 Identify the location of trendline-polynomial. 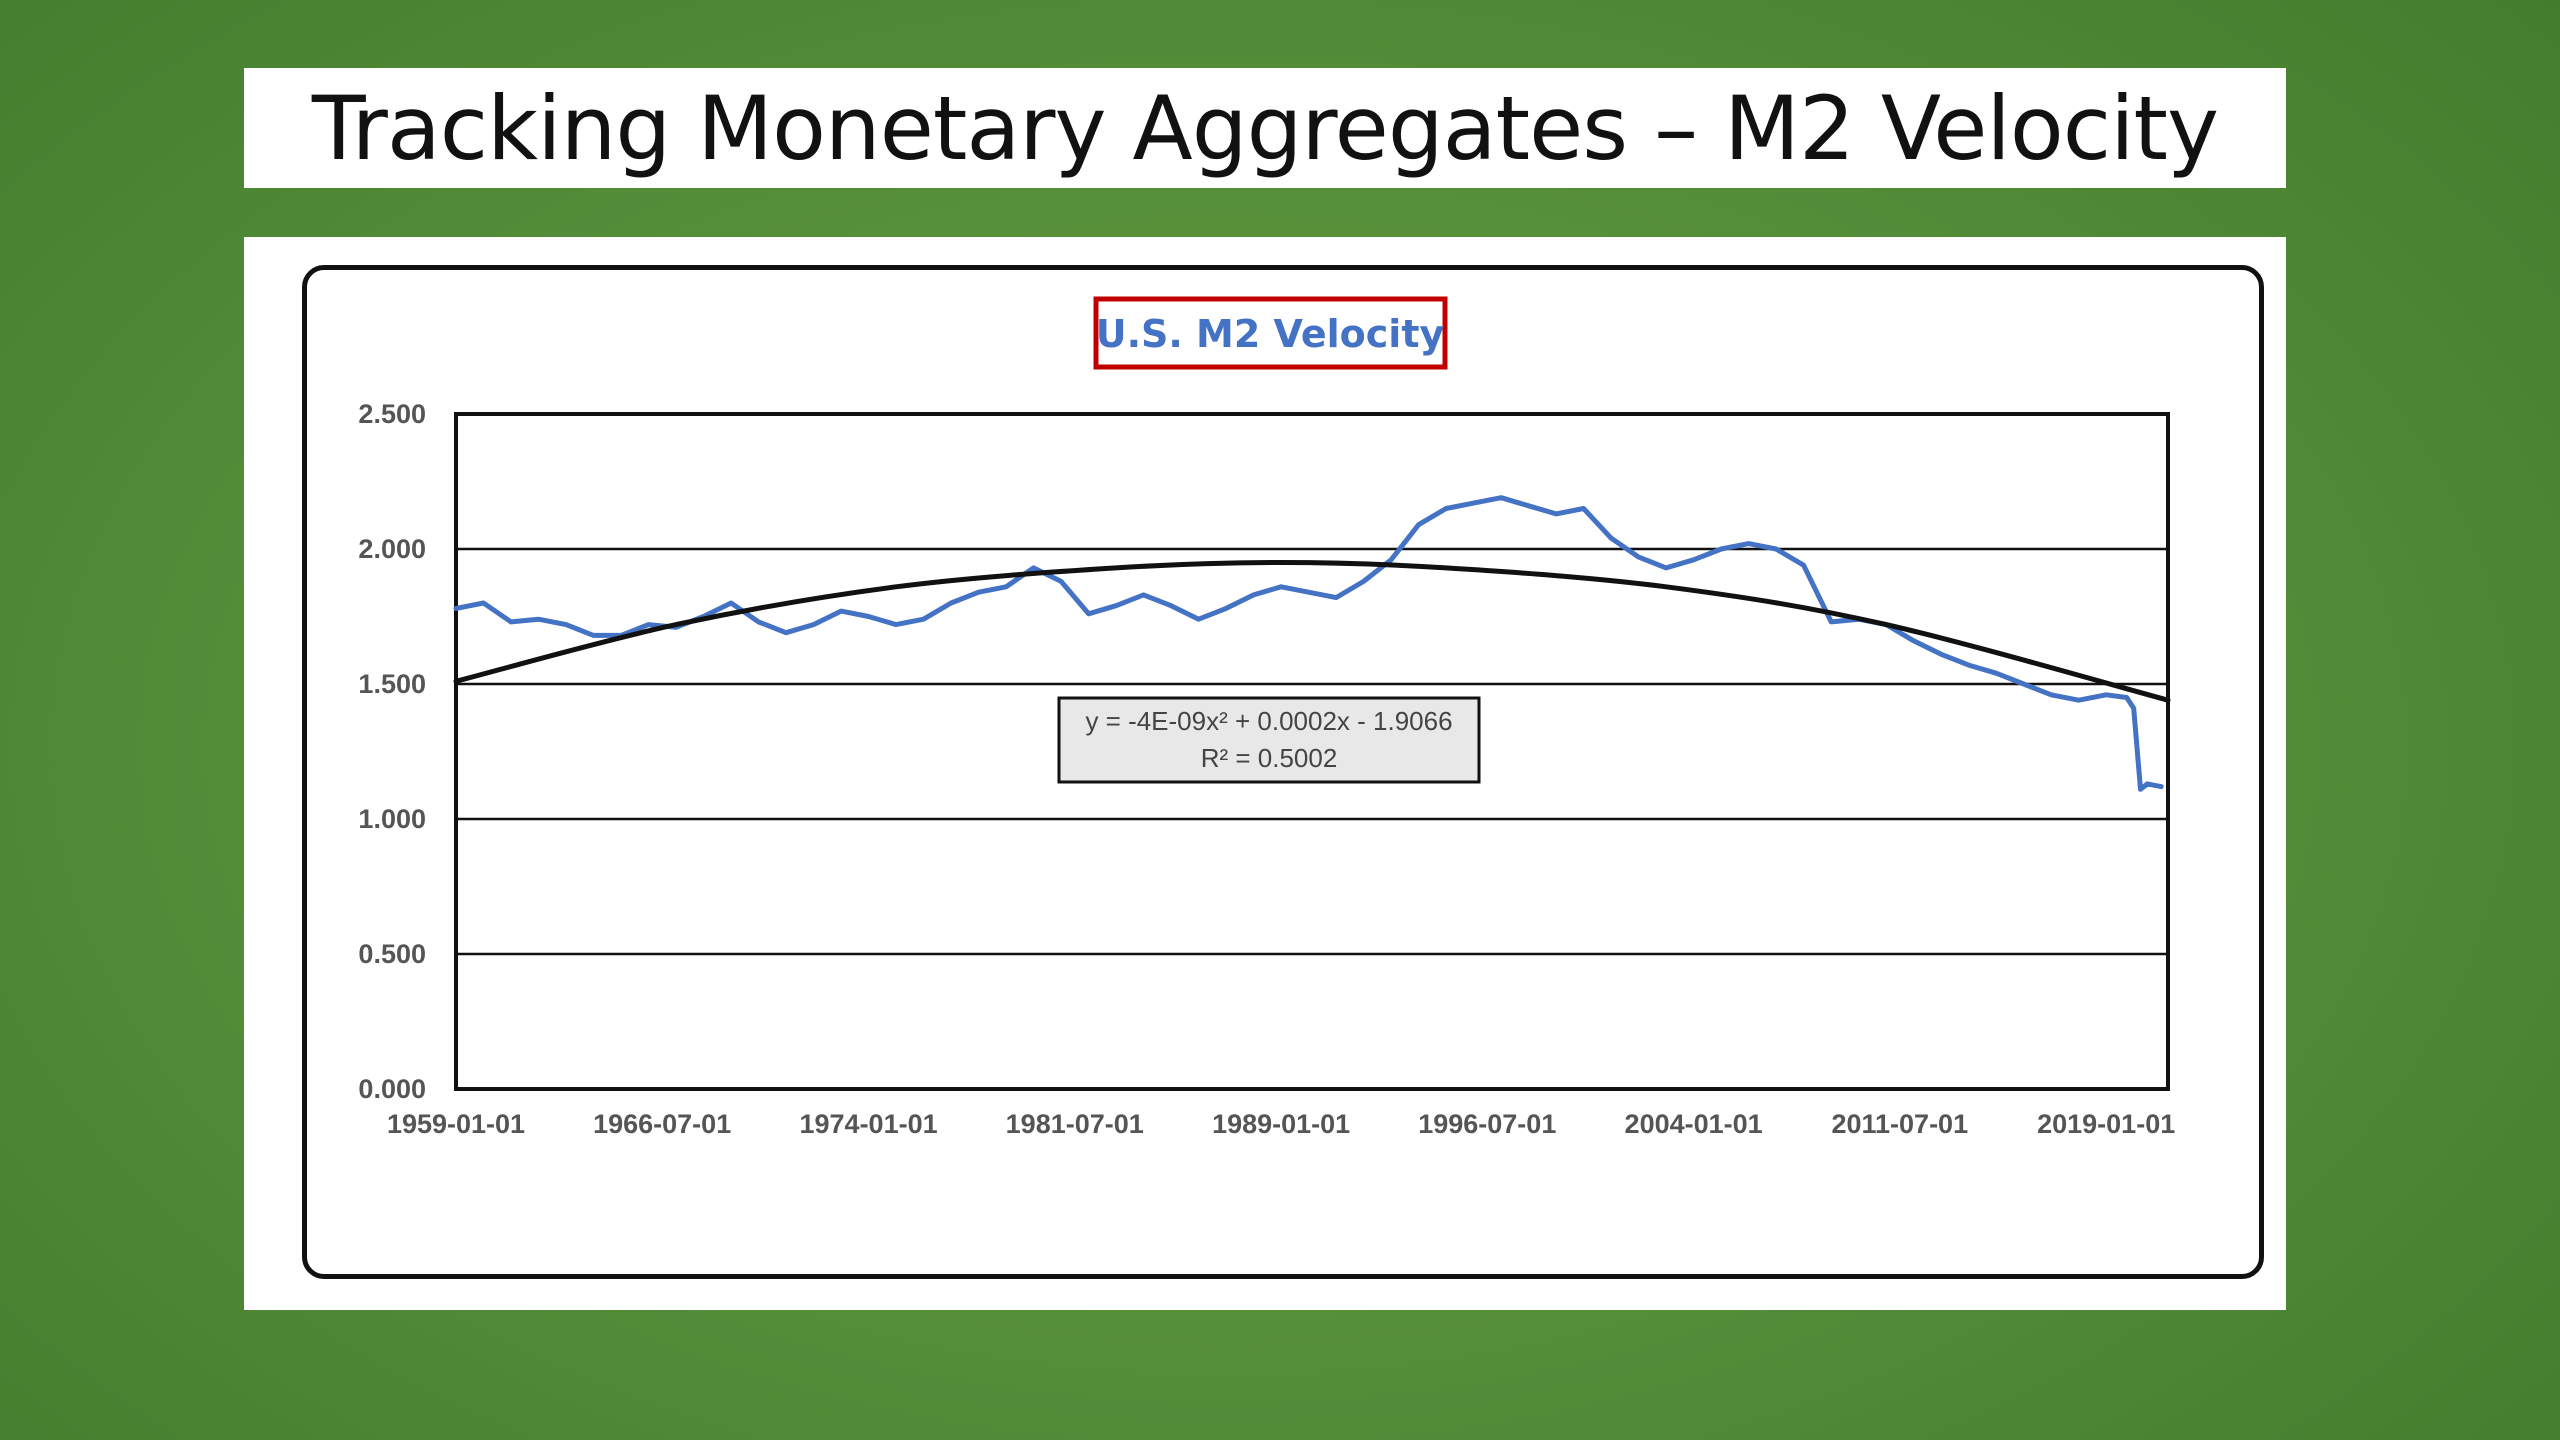
(1312, 631).